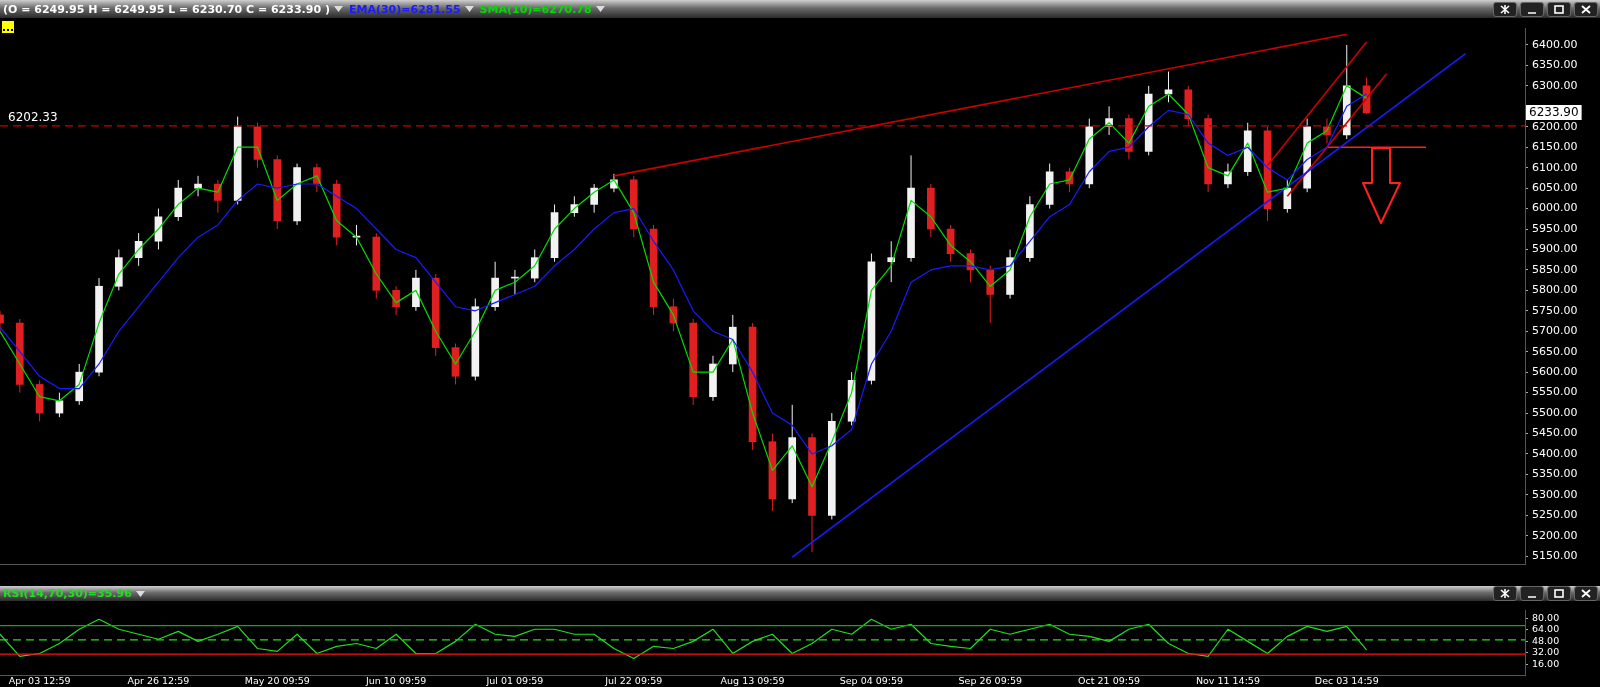 The width and height of the screenshot is (1600, 687). I want to click on y-tick-label: 5900.00, so click(1555, 249).